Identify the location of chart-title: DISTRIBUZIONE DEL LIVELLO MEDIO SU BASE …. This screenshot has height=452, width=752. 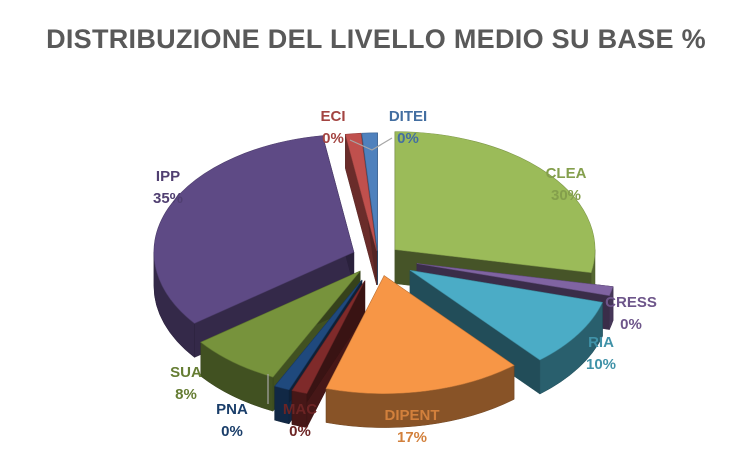
(376, 39).